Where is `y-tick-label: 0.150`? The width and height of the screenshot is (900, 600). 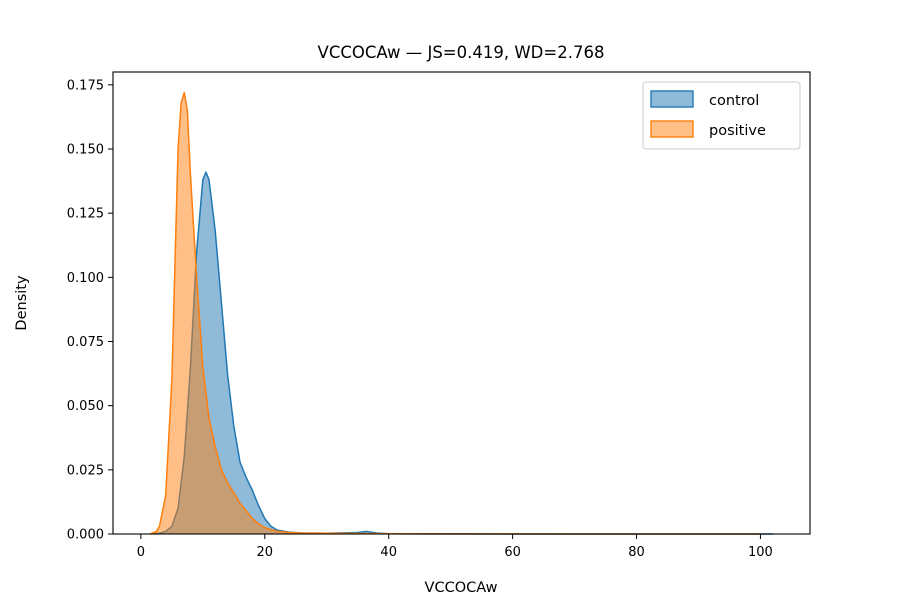 y-tick-label: 0.150 is located at coordinates (85, 150).